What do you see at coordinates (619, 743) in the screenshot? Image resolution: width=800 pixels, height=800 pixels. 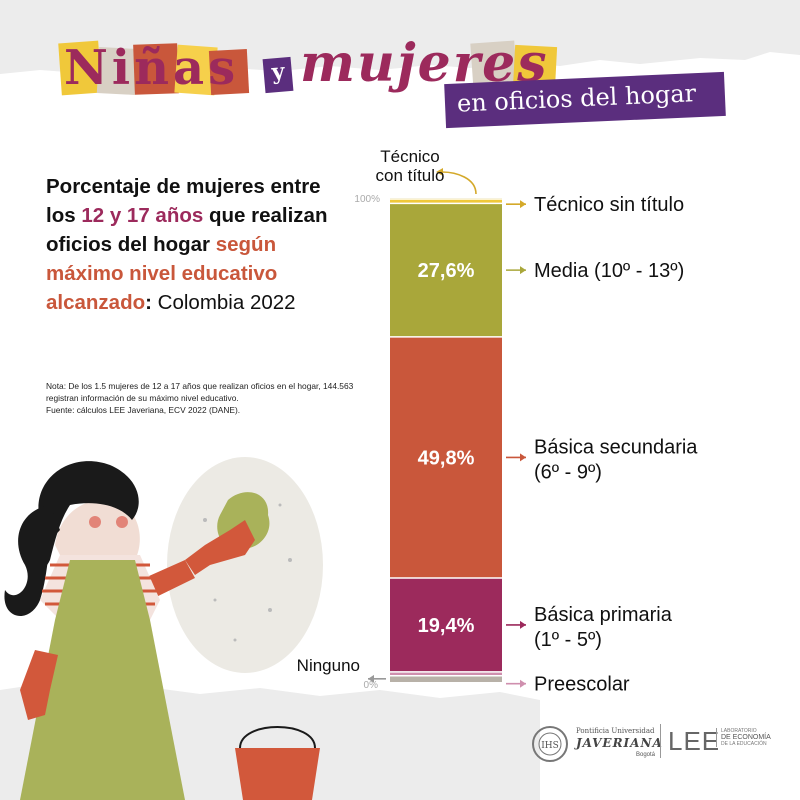 I see `logo-university-line2: JAVERIANA` at bounding box center [619, 743].